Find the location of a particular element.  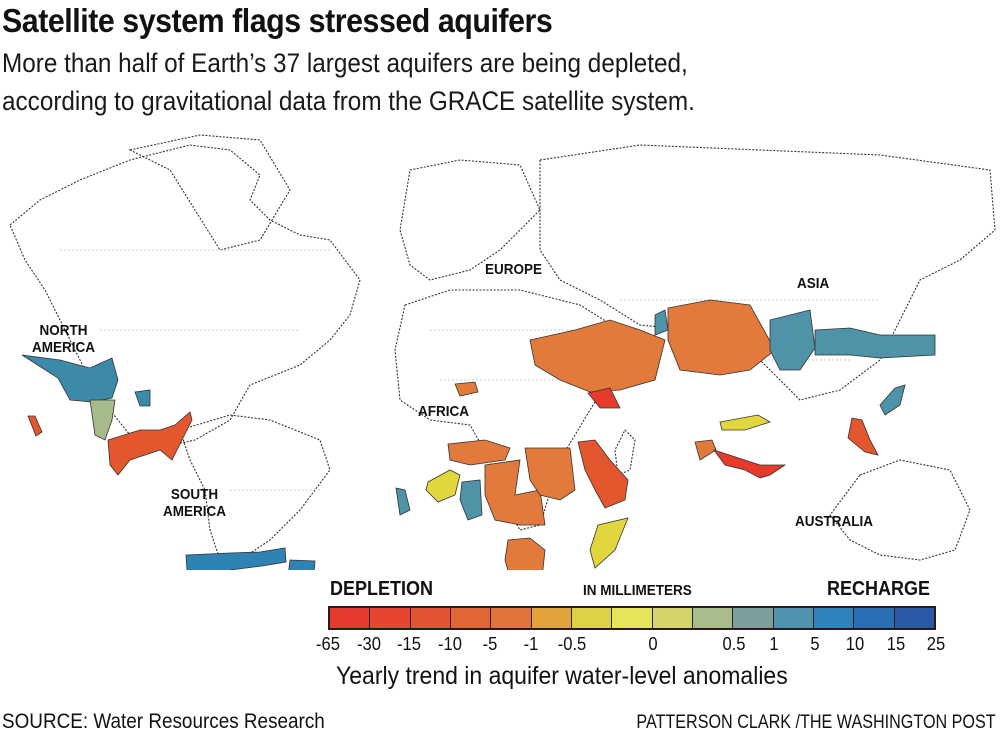

legend-tick: 1 is located at coordinates (774, 644).